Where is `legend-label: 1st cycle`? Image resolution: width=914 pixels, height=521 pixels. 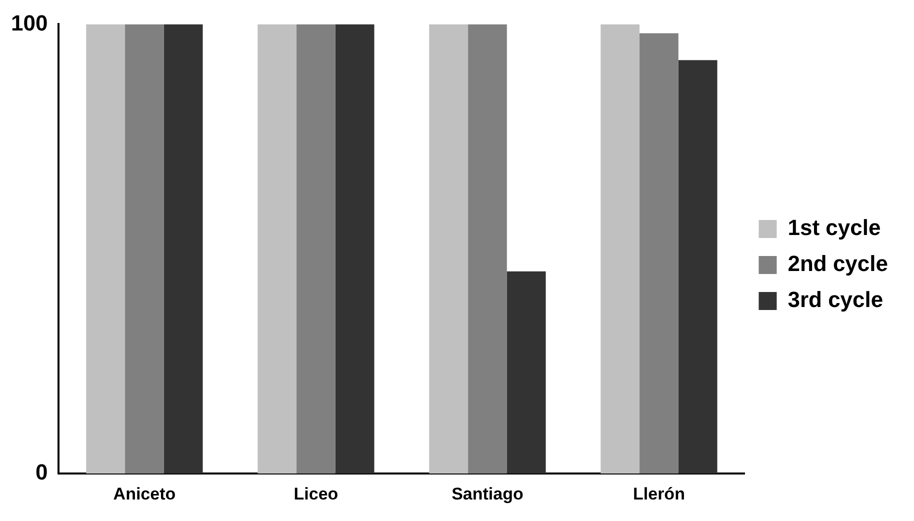
legend-label: 1st cycle is located at coordinates (834, 227).